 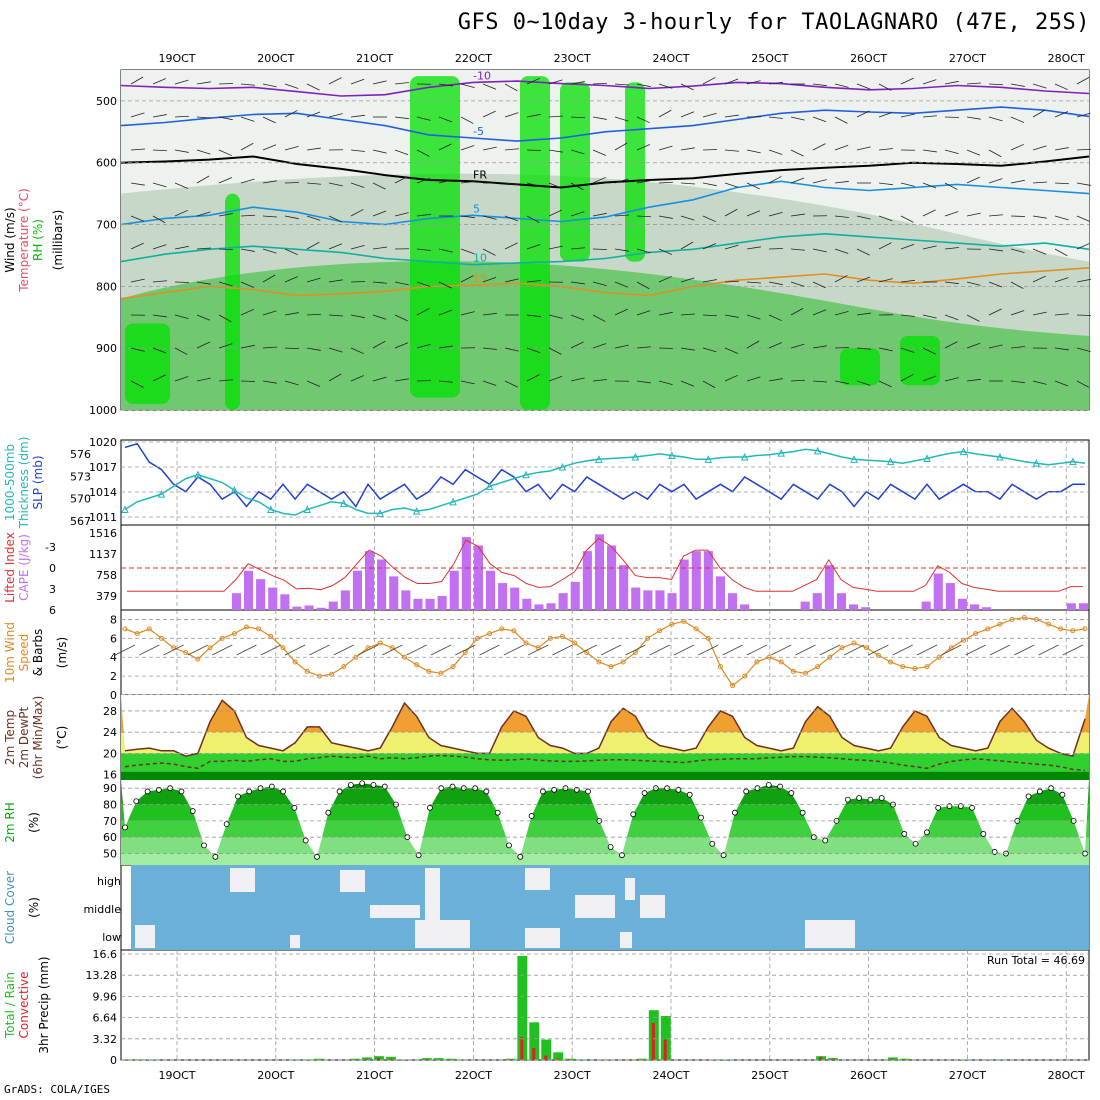 I want to click on rh2m-band, so click(x=605, y=859).